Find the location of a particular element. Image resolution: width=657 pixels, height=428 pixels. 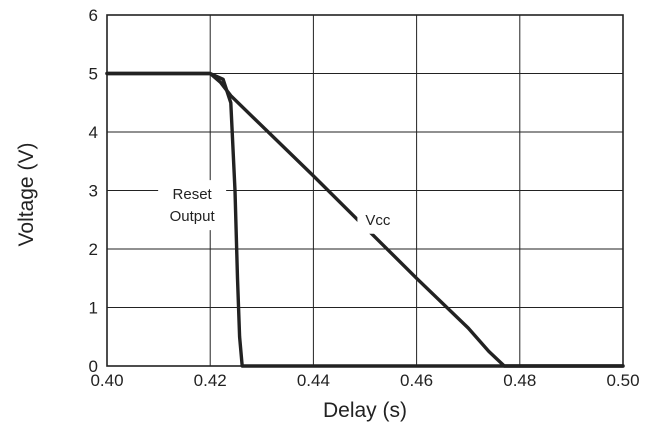

y-tick-label: 3 is located at coordinates (93, 191).